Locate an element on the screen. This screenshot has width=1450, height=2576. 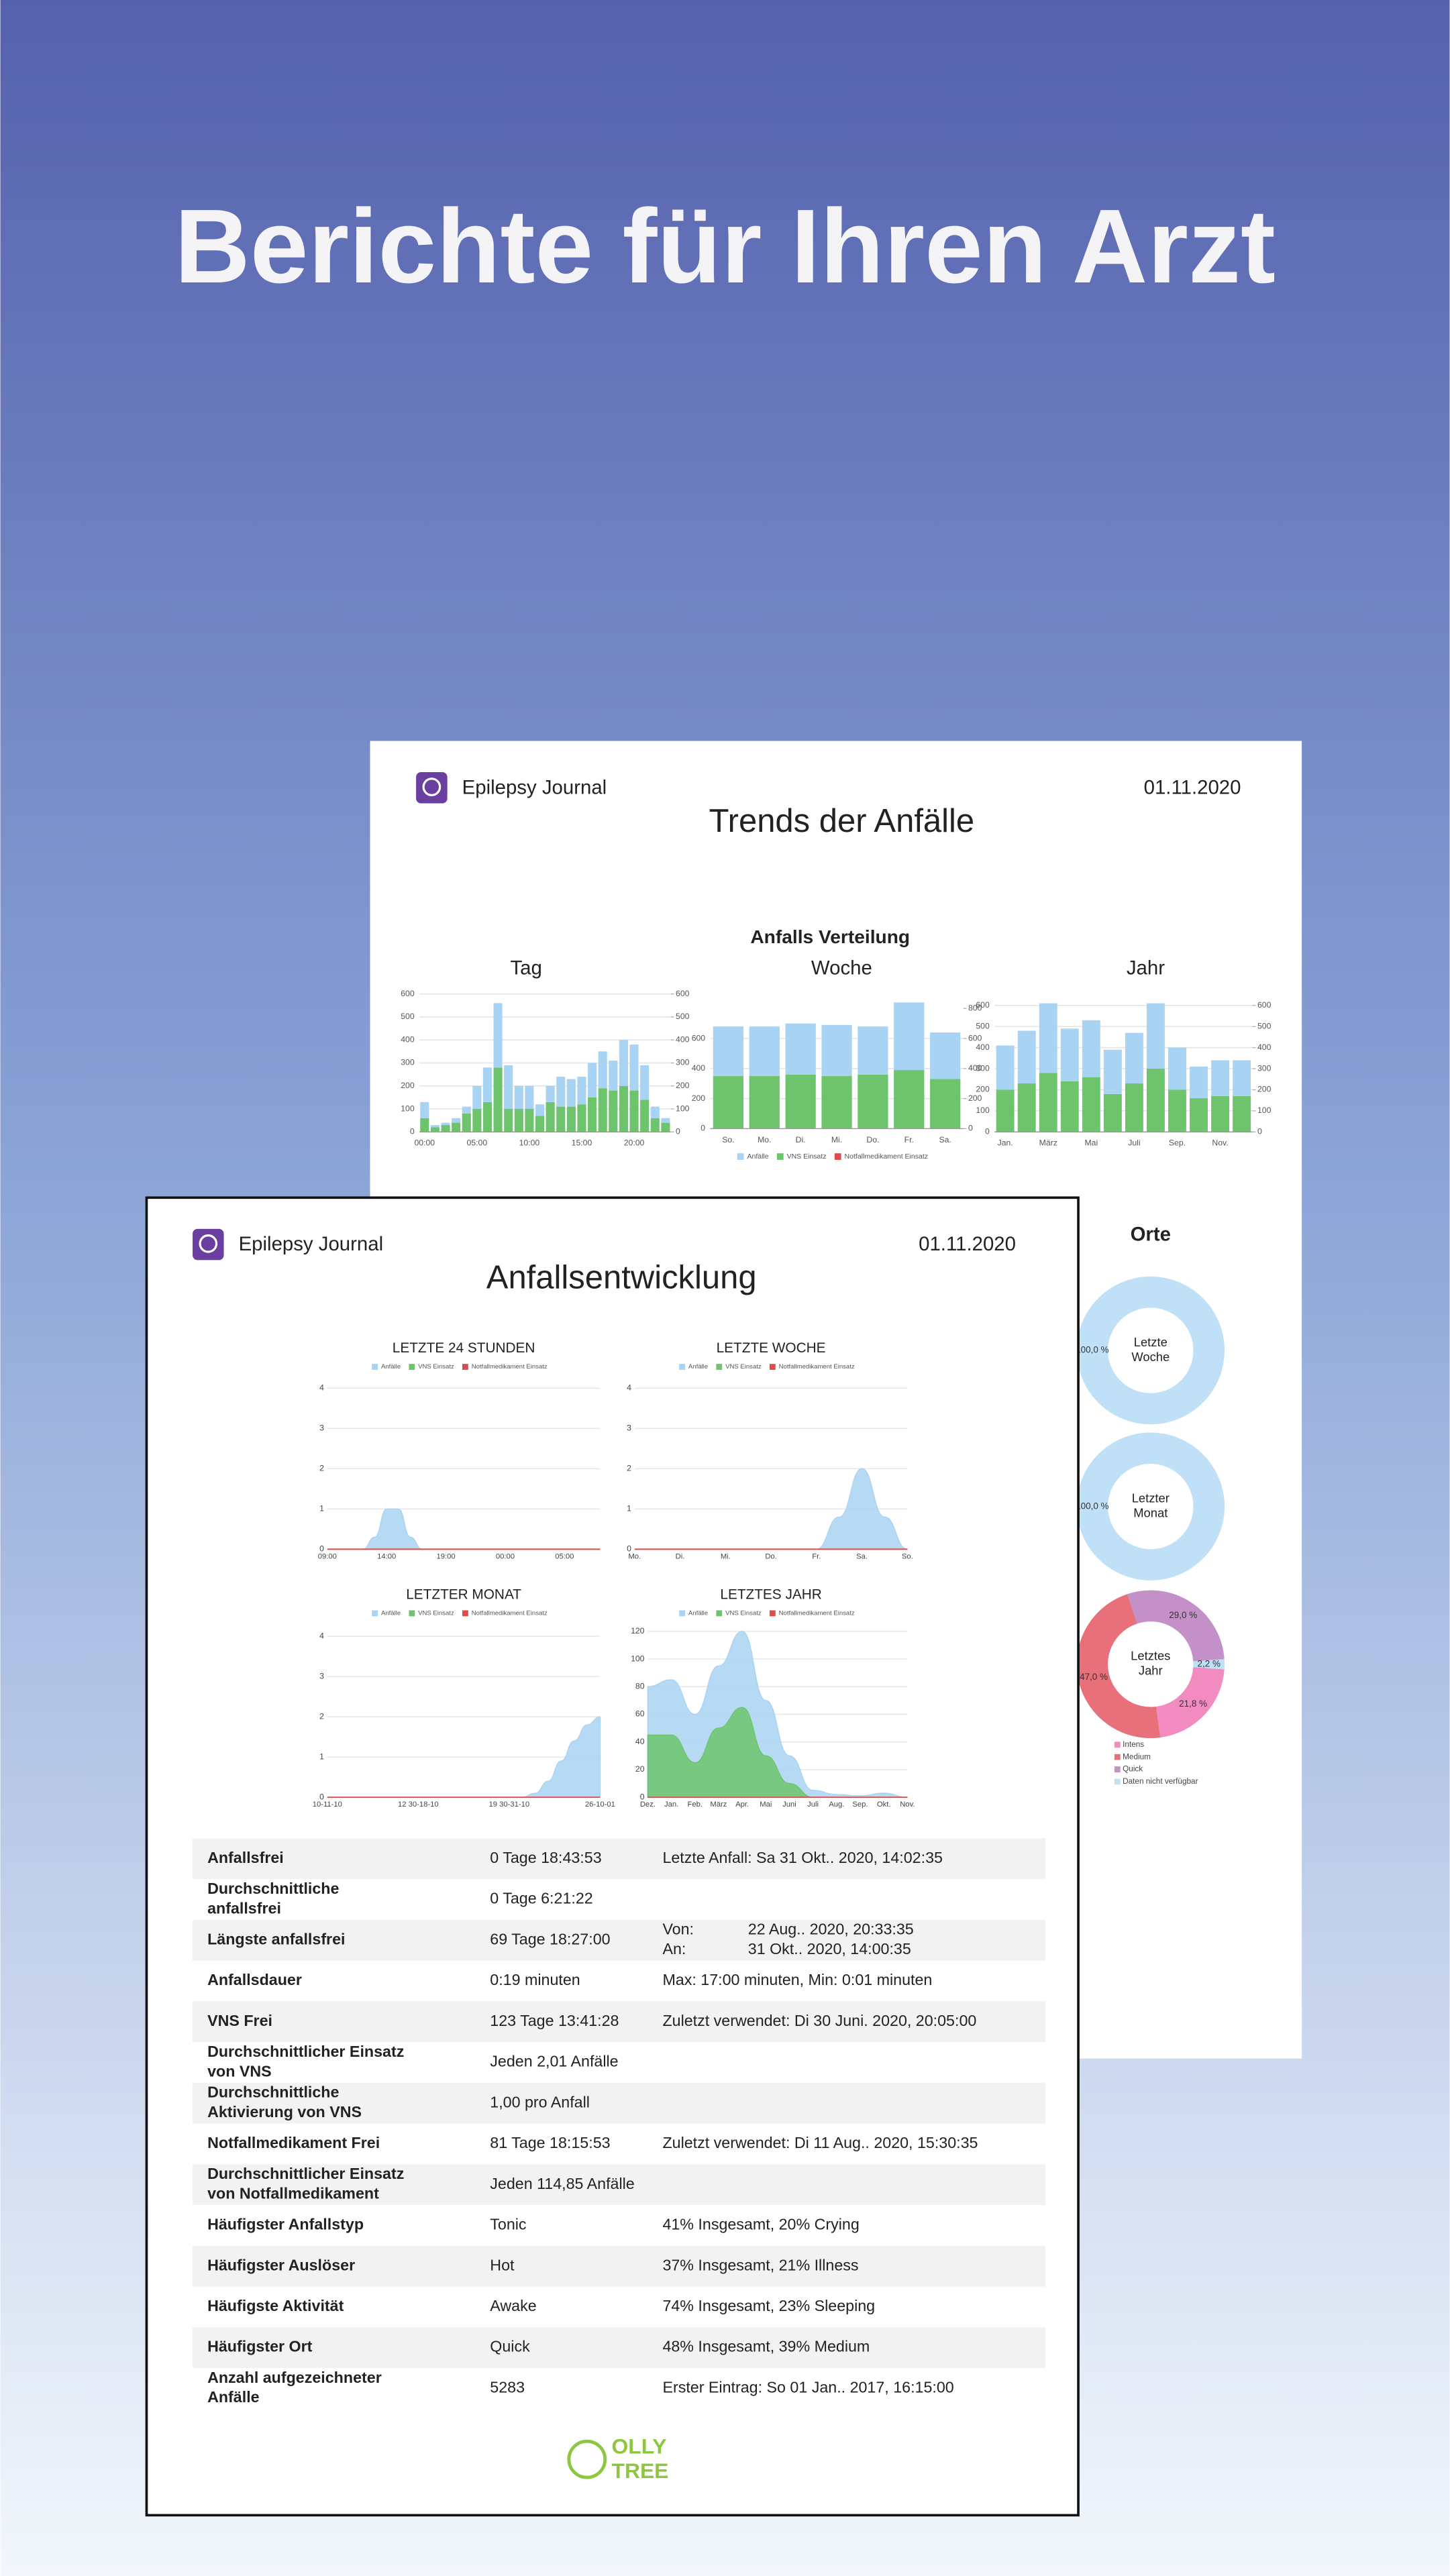
row-label: VNS Frei is located at coordinates (239, 2020).